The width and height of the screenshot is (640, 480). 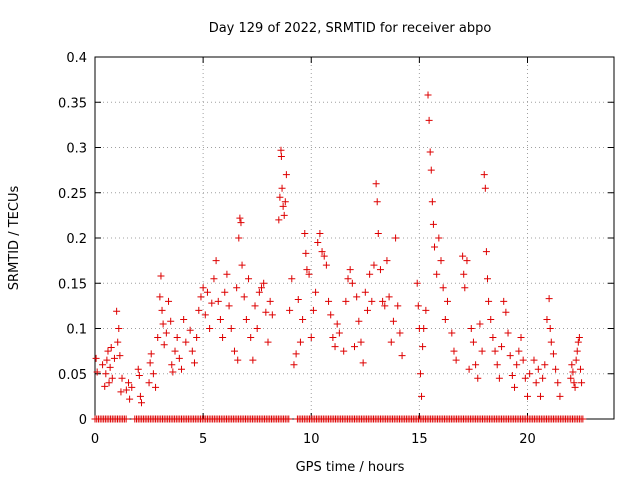 What do you see at coordinates (83, 420) in the screenshot?
I see `y-tick-label: 0` at bounding box center [83, 420].